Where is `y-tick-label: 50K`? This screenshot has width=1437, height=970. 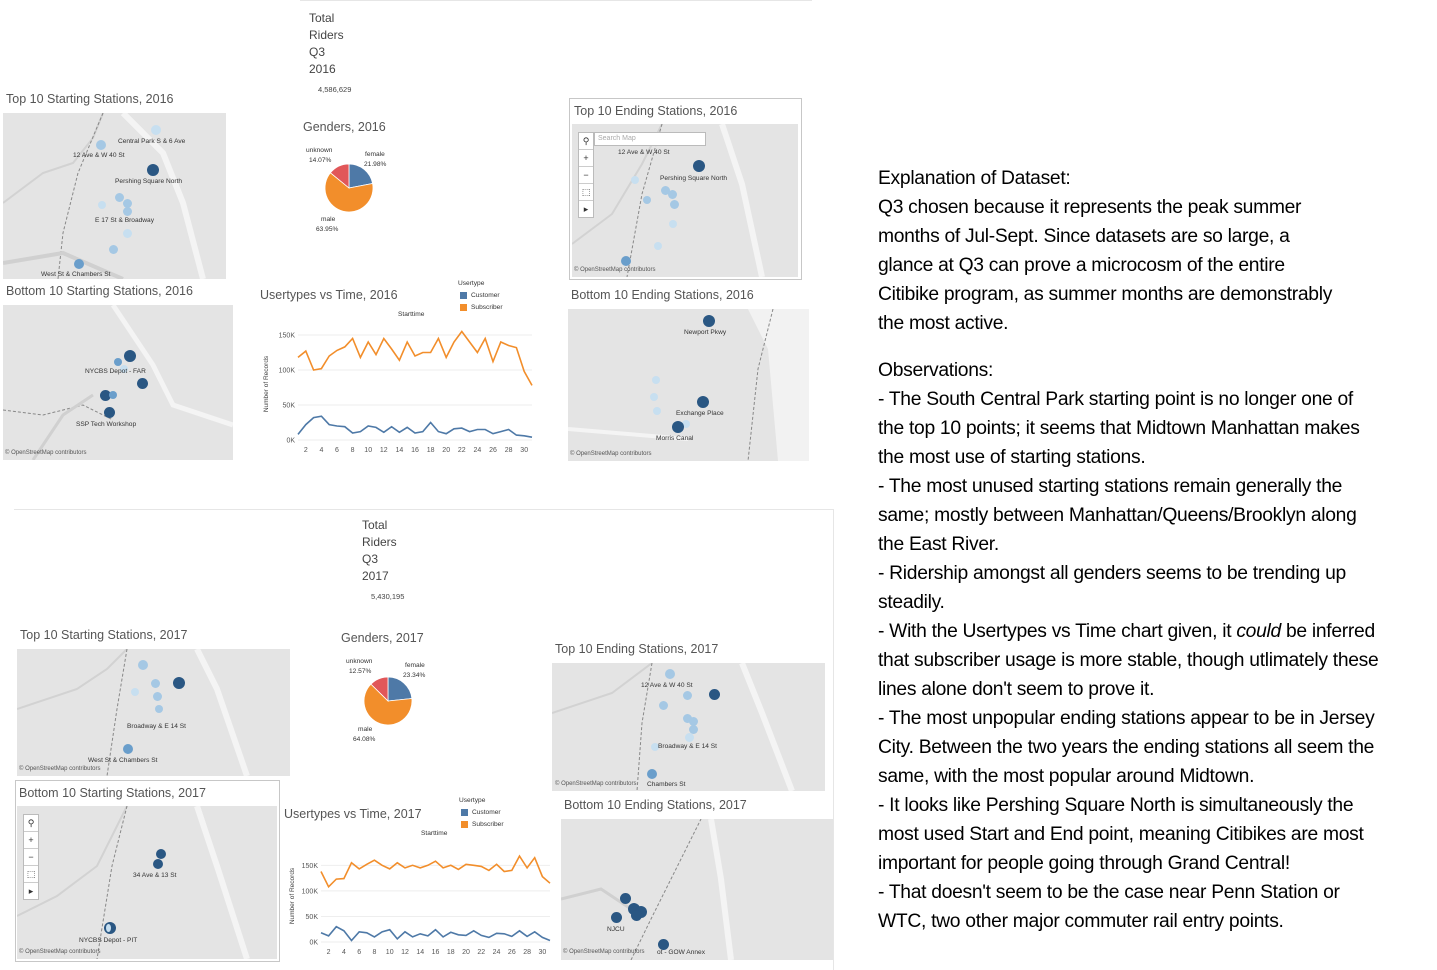
y-tick-label: 50K is located at coordinates (289, 406).